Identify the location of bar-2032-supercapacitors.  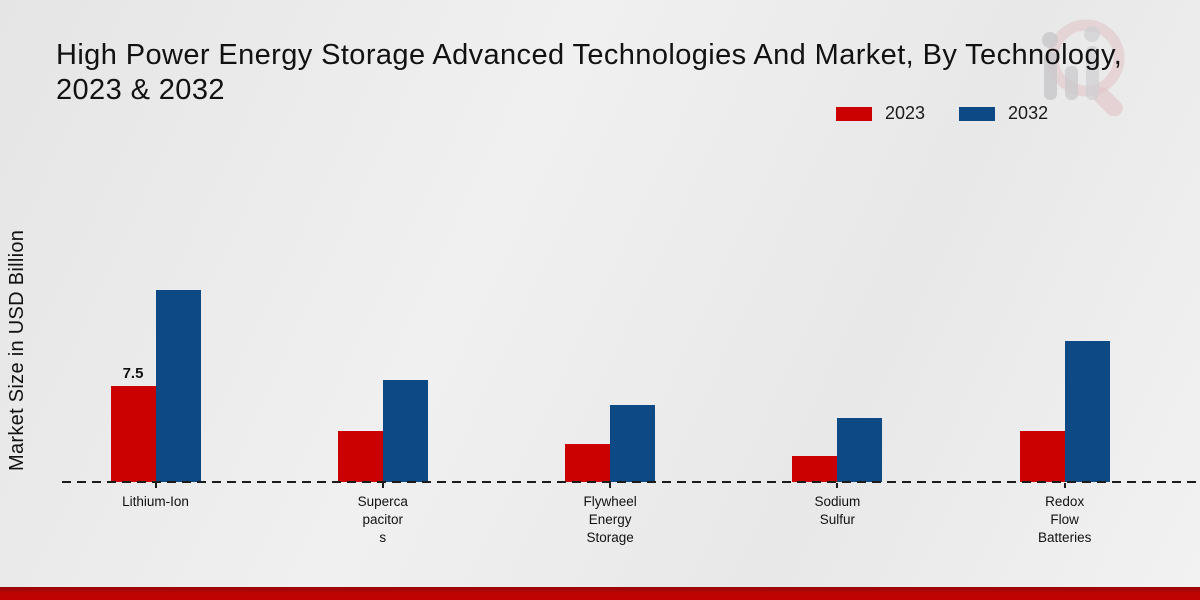
(405, 430).